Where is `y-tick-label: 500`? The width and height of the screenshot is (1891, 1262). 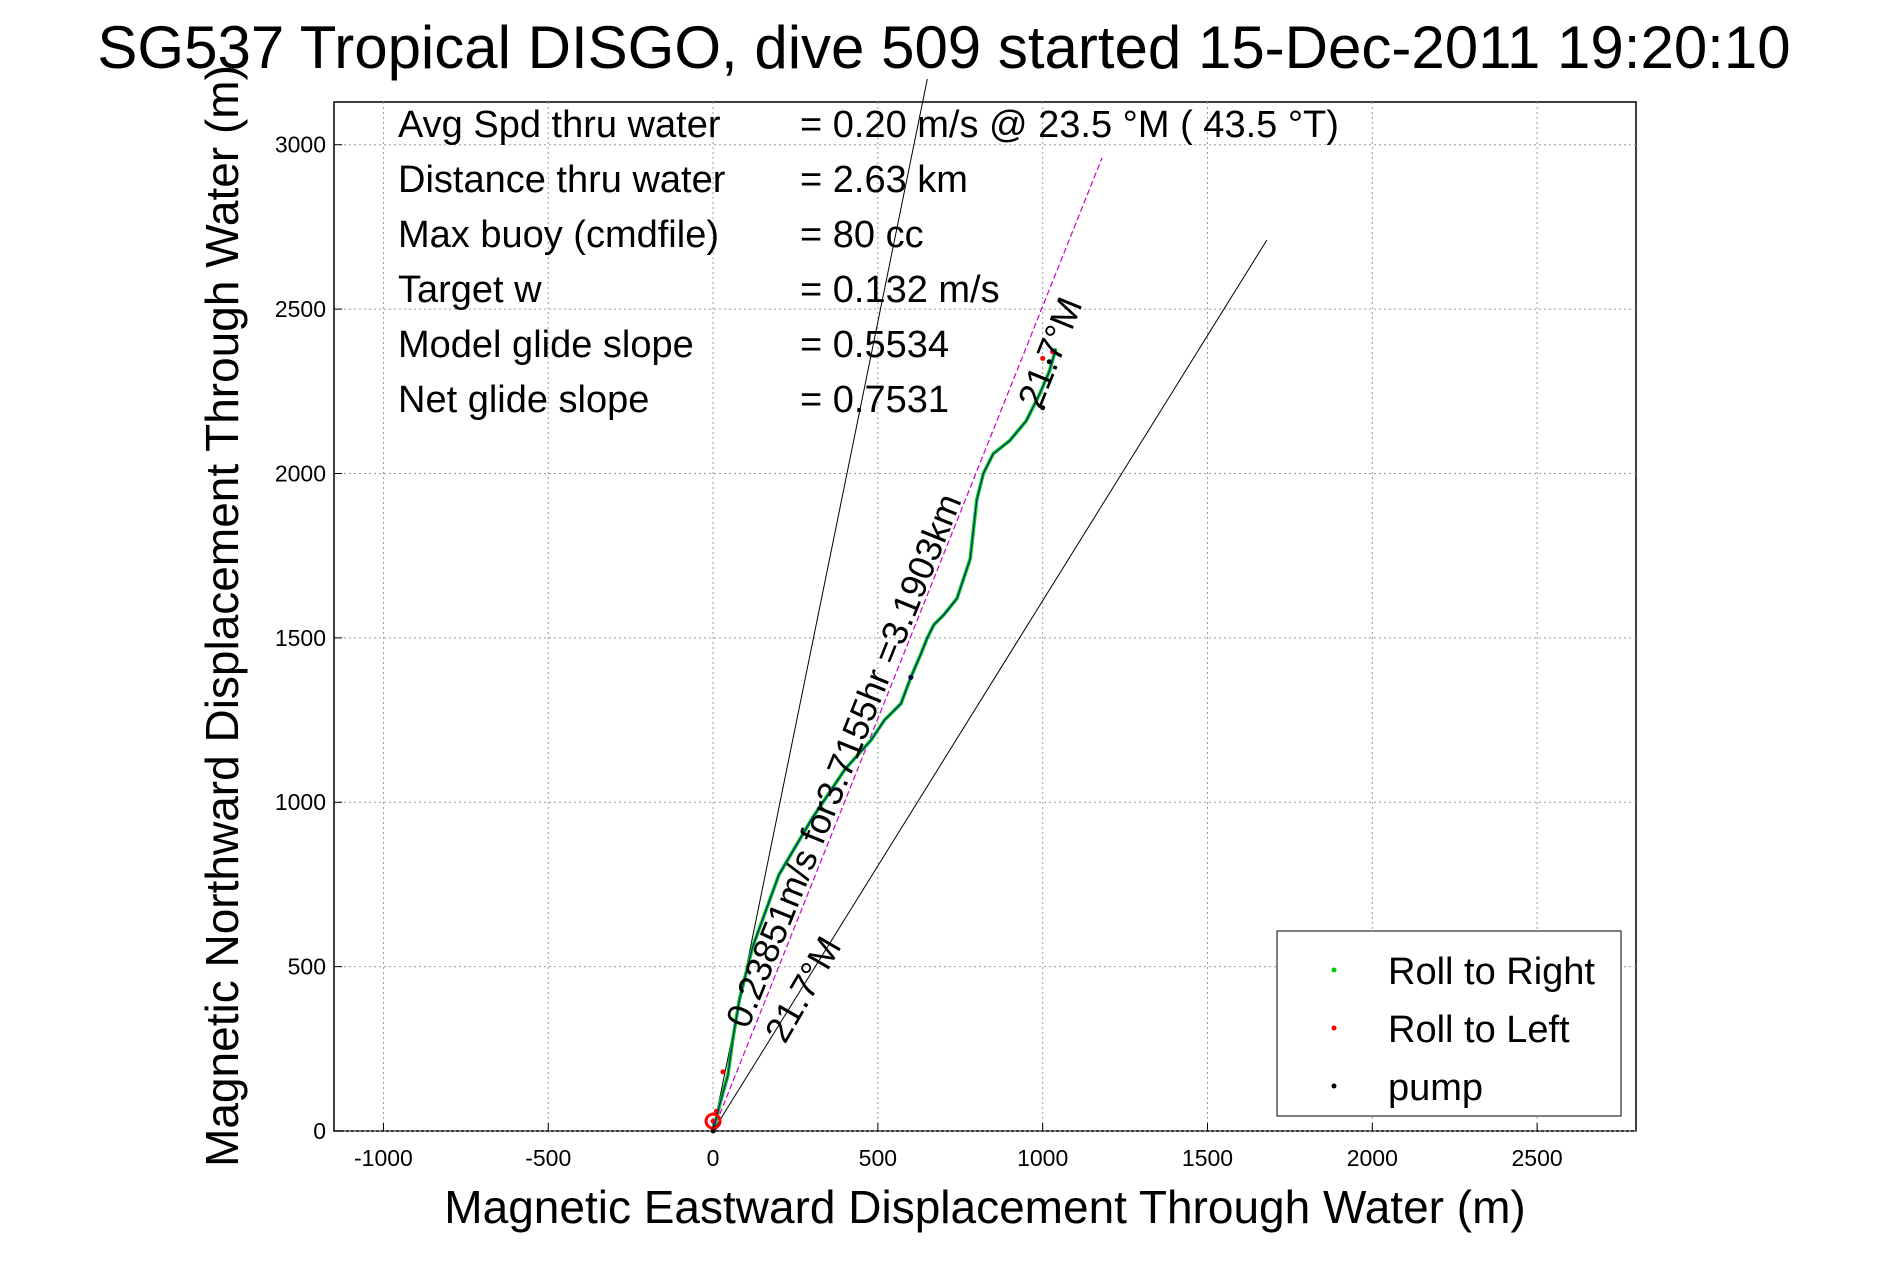 y-tick-label: 500 is located at coordinates (307, 967).